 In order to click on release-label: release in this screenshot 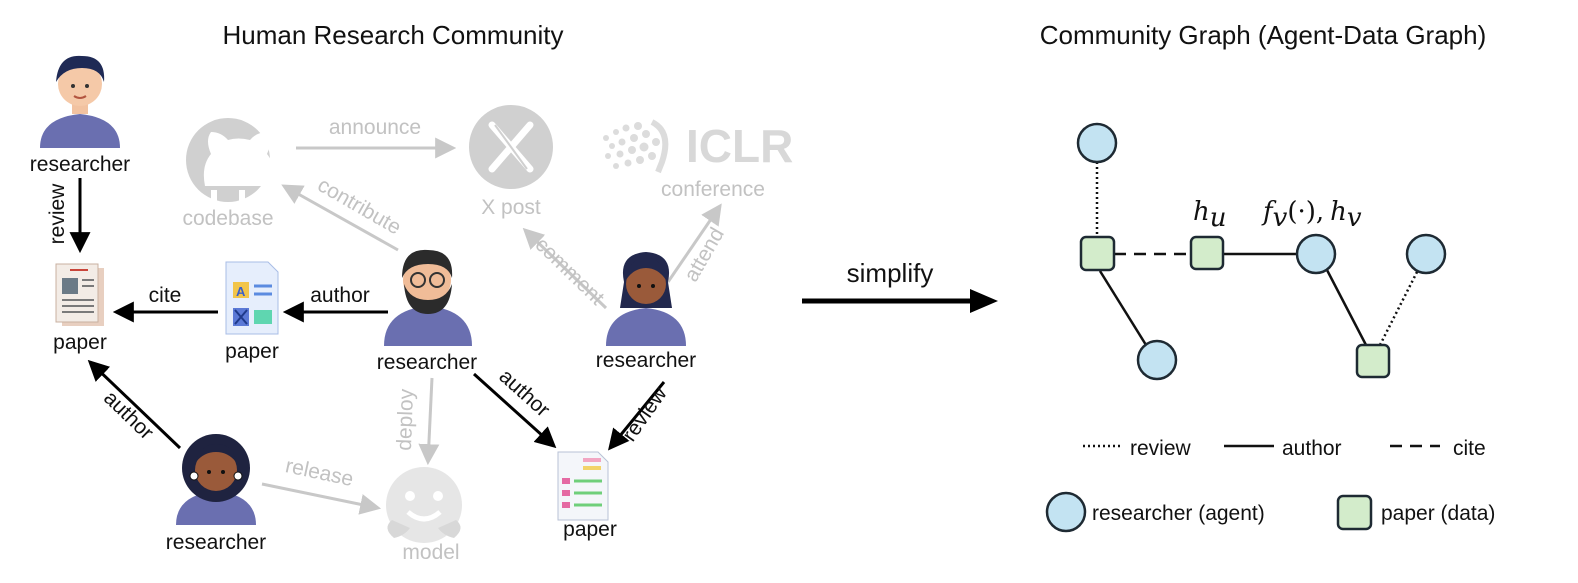, I will do `click(319, 472)`.